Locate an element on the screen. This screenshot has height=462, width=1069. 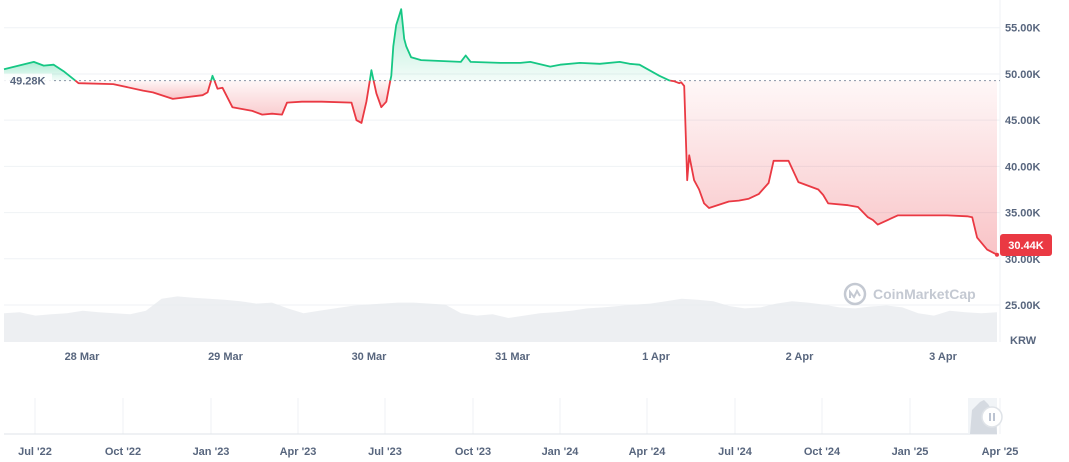
range-handle is located at coordinates (992, 417).